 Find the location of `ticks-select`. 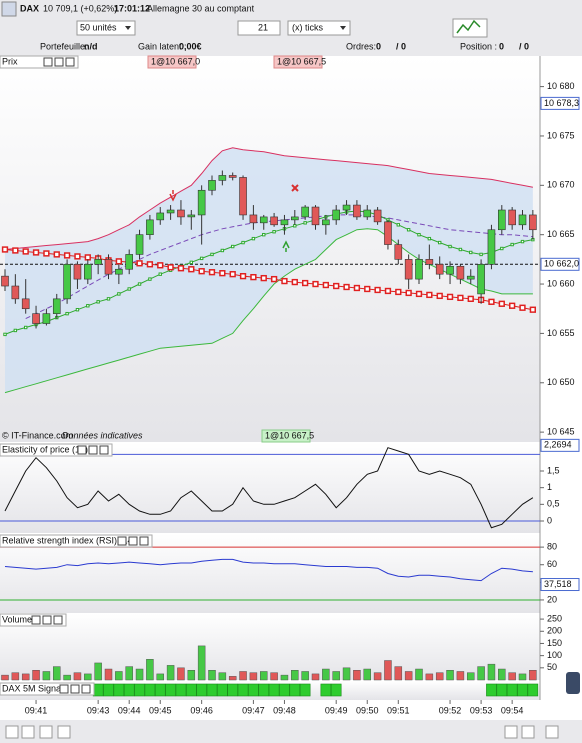

ticks-select is located at coordinates (319, 28).